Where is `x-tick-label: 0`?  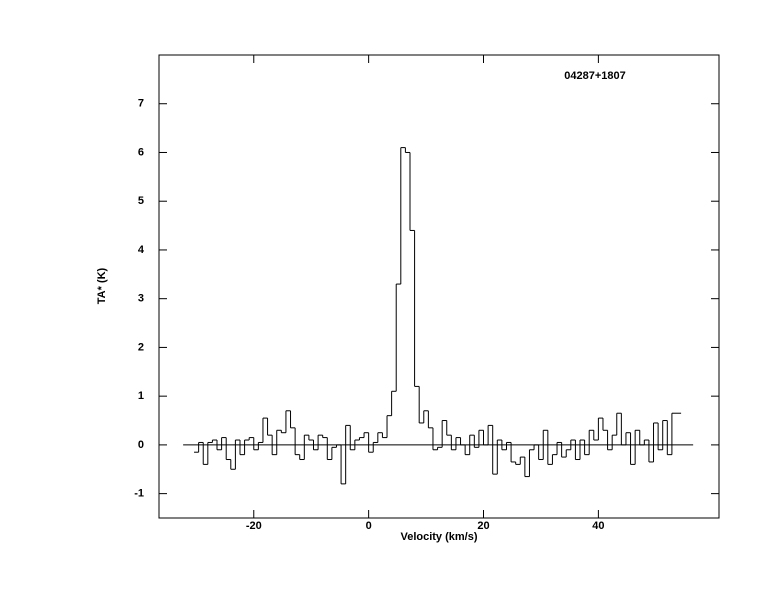
x-tick-label: 0 is located at coordinates (369, 526).